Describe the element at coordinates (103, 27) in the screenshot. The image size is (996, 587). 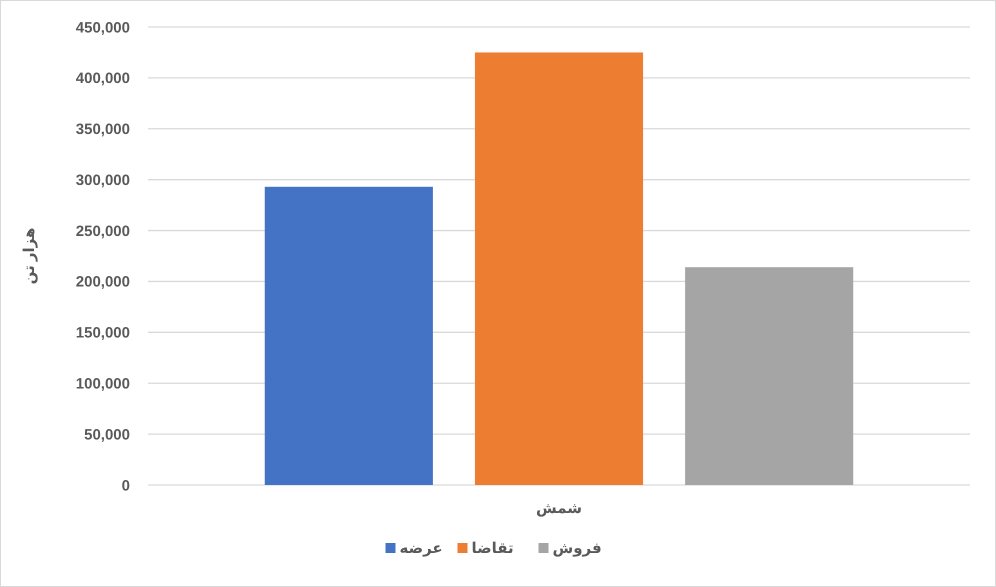
I see `y-tick-label: 450,000` at that location.